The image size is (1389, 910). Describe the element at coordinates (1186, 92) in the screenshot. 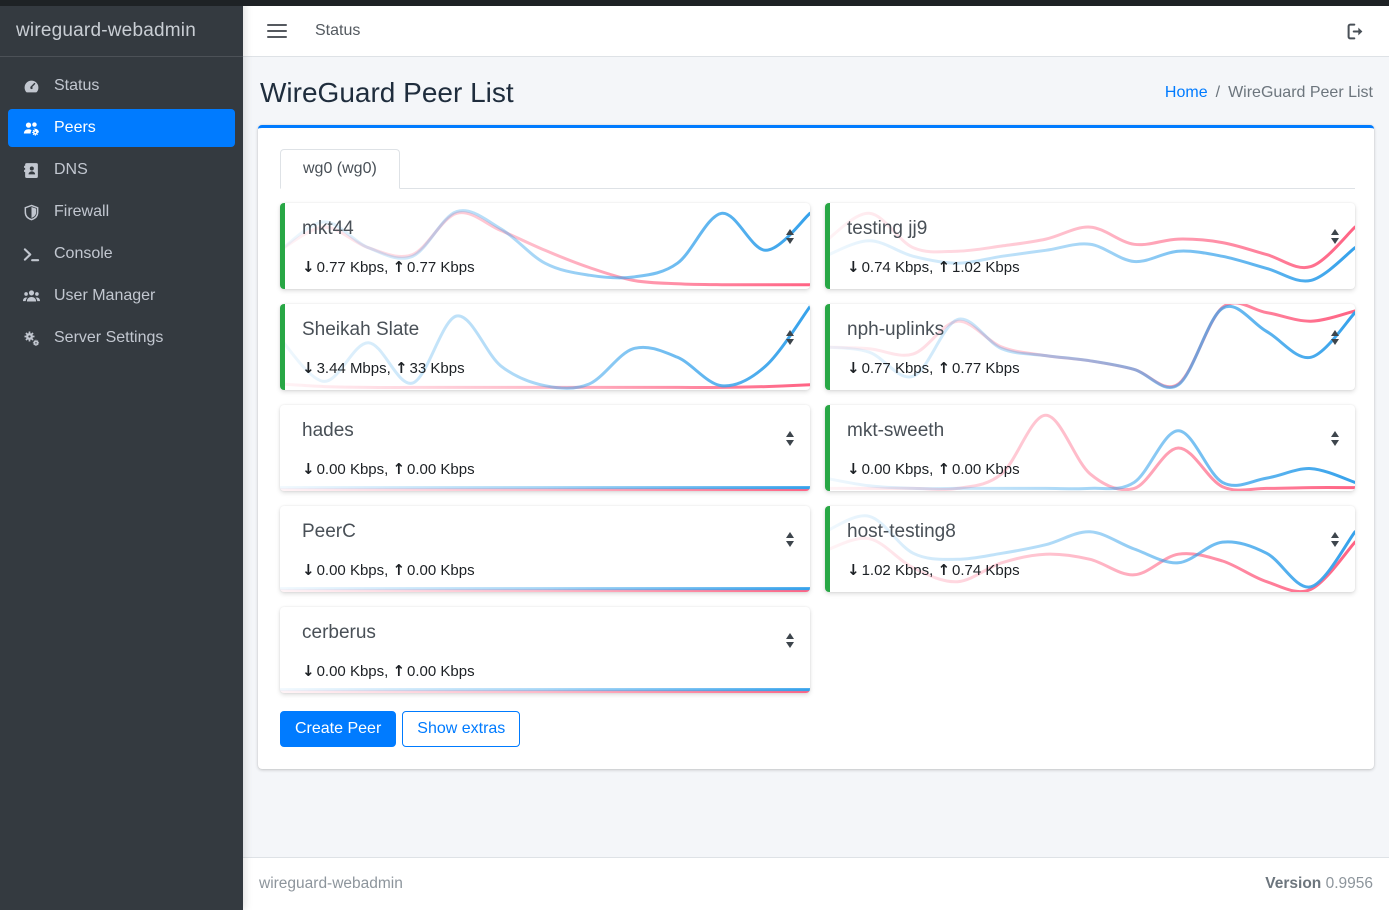

I see `breadcrumb-home-link: Home` at that location.